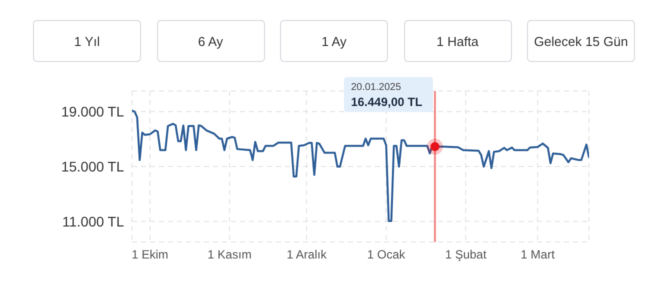  What do you see at coordinates (538, 255) in the screenshot?
I see `x-tick-label: 1 Mart` at bounding box center [538, 255].